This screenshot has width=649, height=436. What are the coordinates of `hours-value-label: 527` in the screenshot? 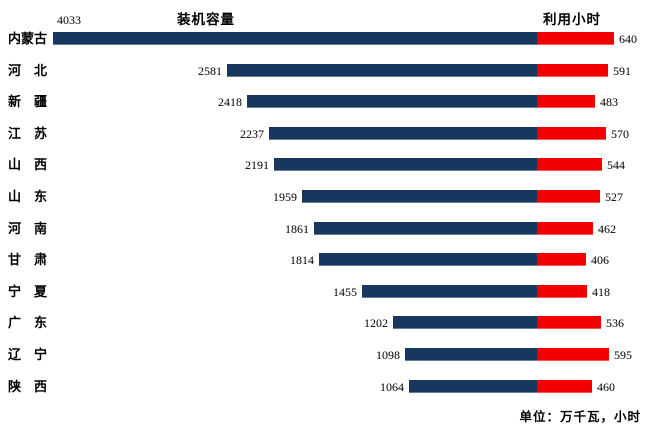 It's located at (614, 197).